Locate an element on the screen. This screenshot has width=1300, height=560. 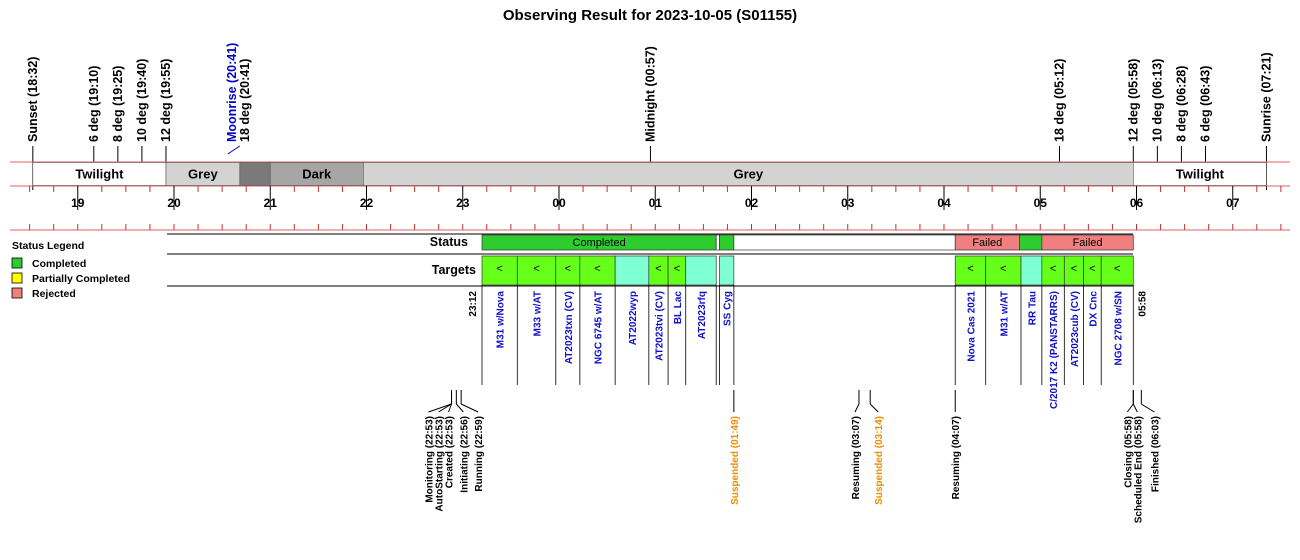
status-segment-label-6: Failed is located at coordinates (1088, 243).